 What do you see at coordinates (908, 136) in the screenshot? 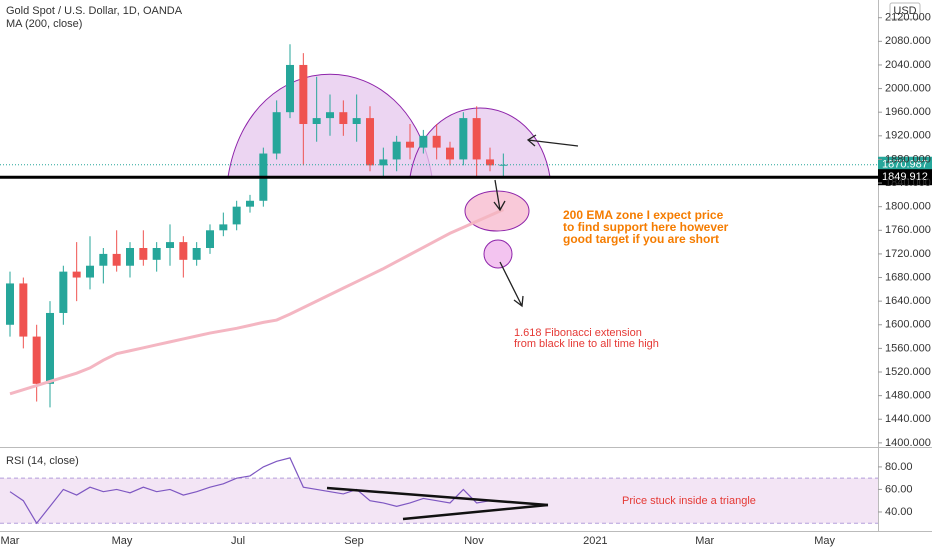
I see `y-tick-label: 1920.000` at bounding box center [908, 136].